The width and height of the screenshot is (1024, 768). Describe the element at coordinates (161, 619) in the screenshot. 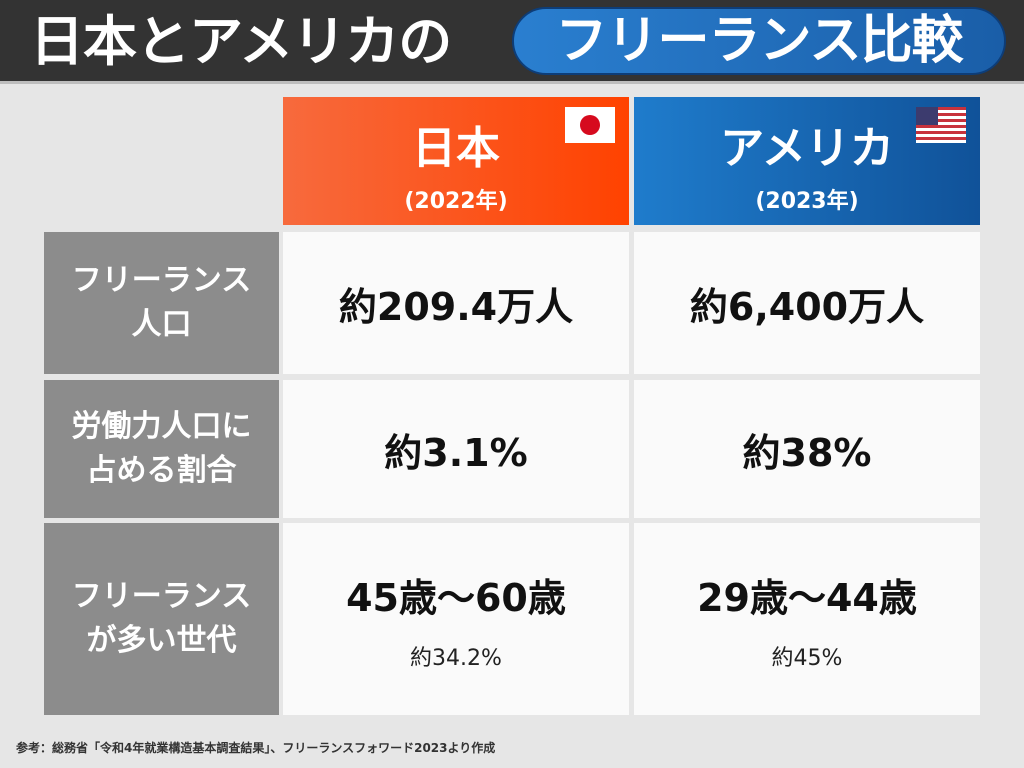

I see `row-label-generation: フリーランス が多い世代` at that location.